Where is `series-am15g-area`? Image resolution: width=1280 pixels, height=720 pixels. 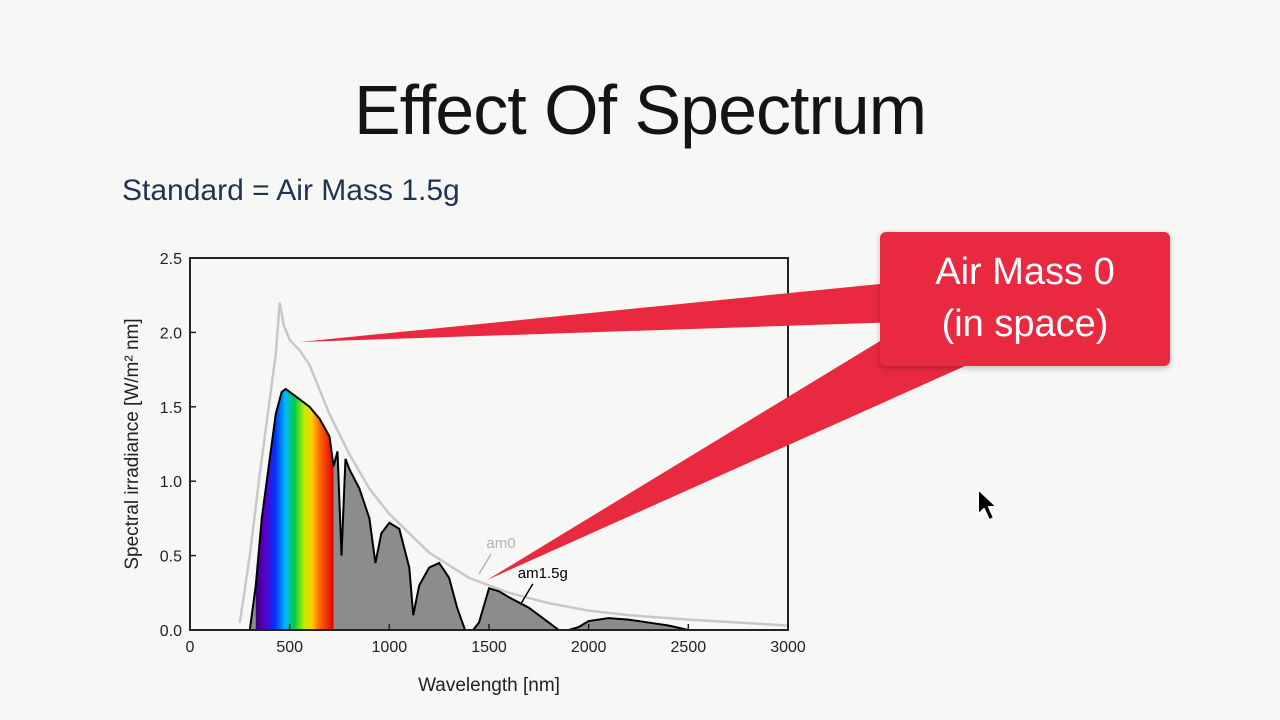 series-am15g-area is located at coordinates (469, 509).